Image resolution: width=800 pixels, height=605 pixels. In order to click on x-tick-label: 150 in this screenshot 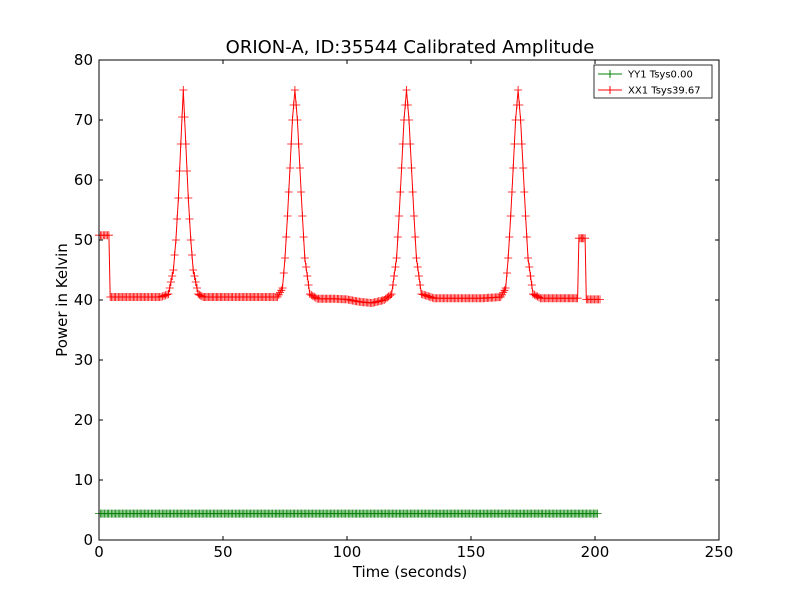, I will do `click(471, 552)`.